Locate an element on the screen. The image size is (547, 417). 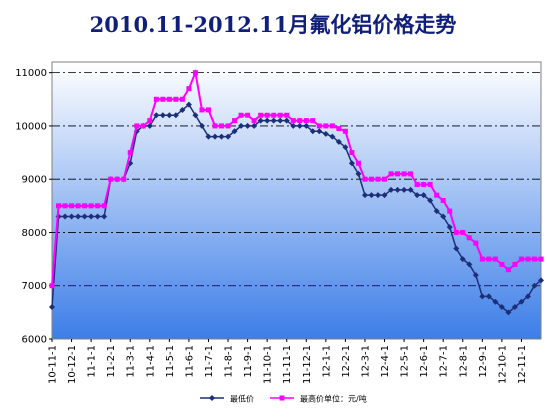
x-tick-label: 11-8-1 is located at coordinates (229, 361).